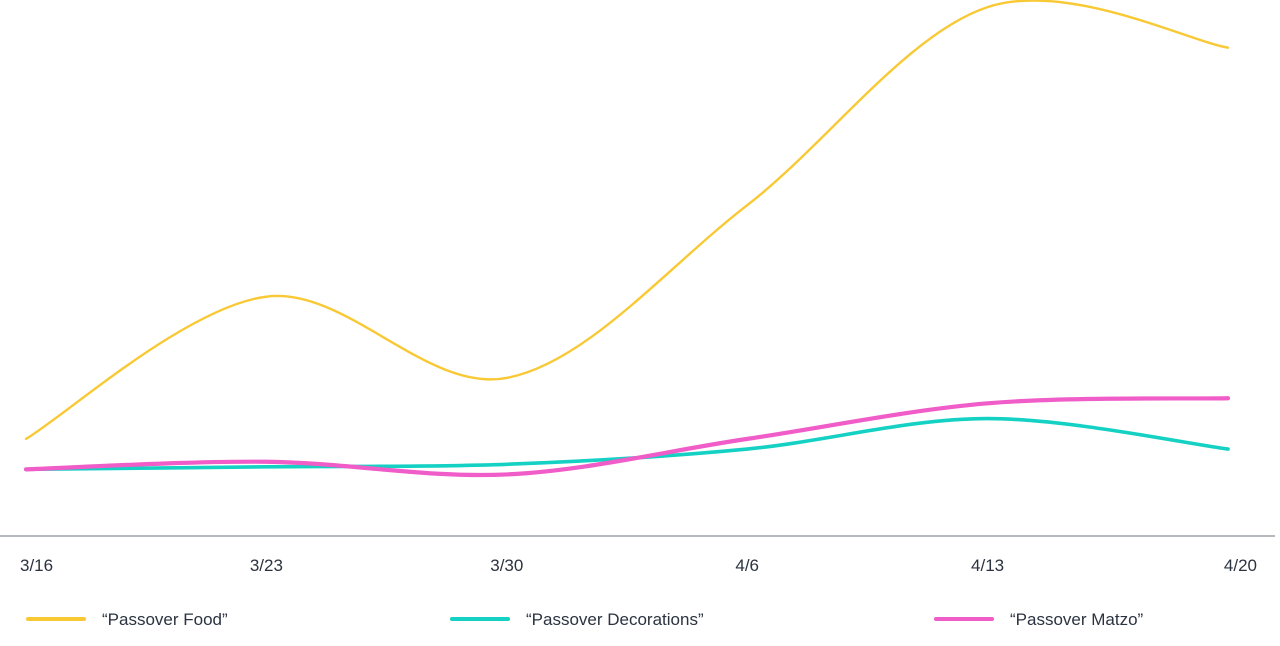 This screenshot has height=646, width=1280. What do you see at coordinates (615, 619) in the screenshot?
I see `legend-label: “Passover Decorations”` at bounding box center [615, 619].